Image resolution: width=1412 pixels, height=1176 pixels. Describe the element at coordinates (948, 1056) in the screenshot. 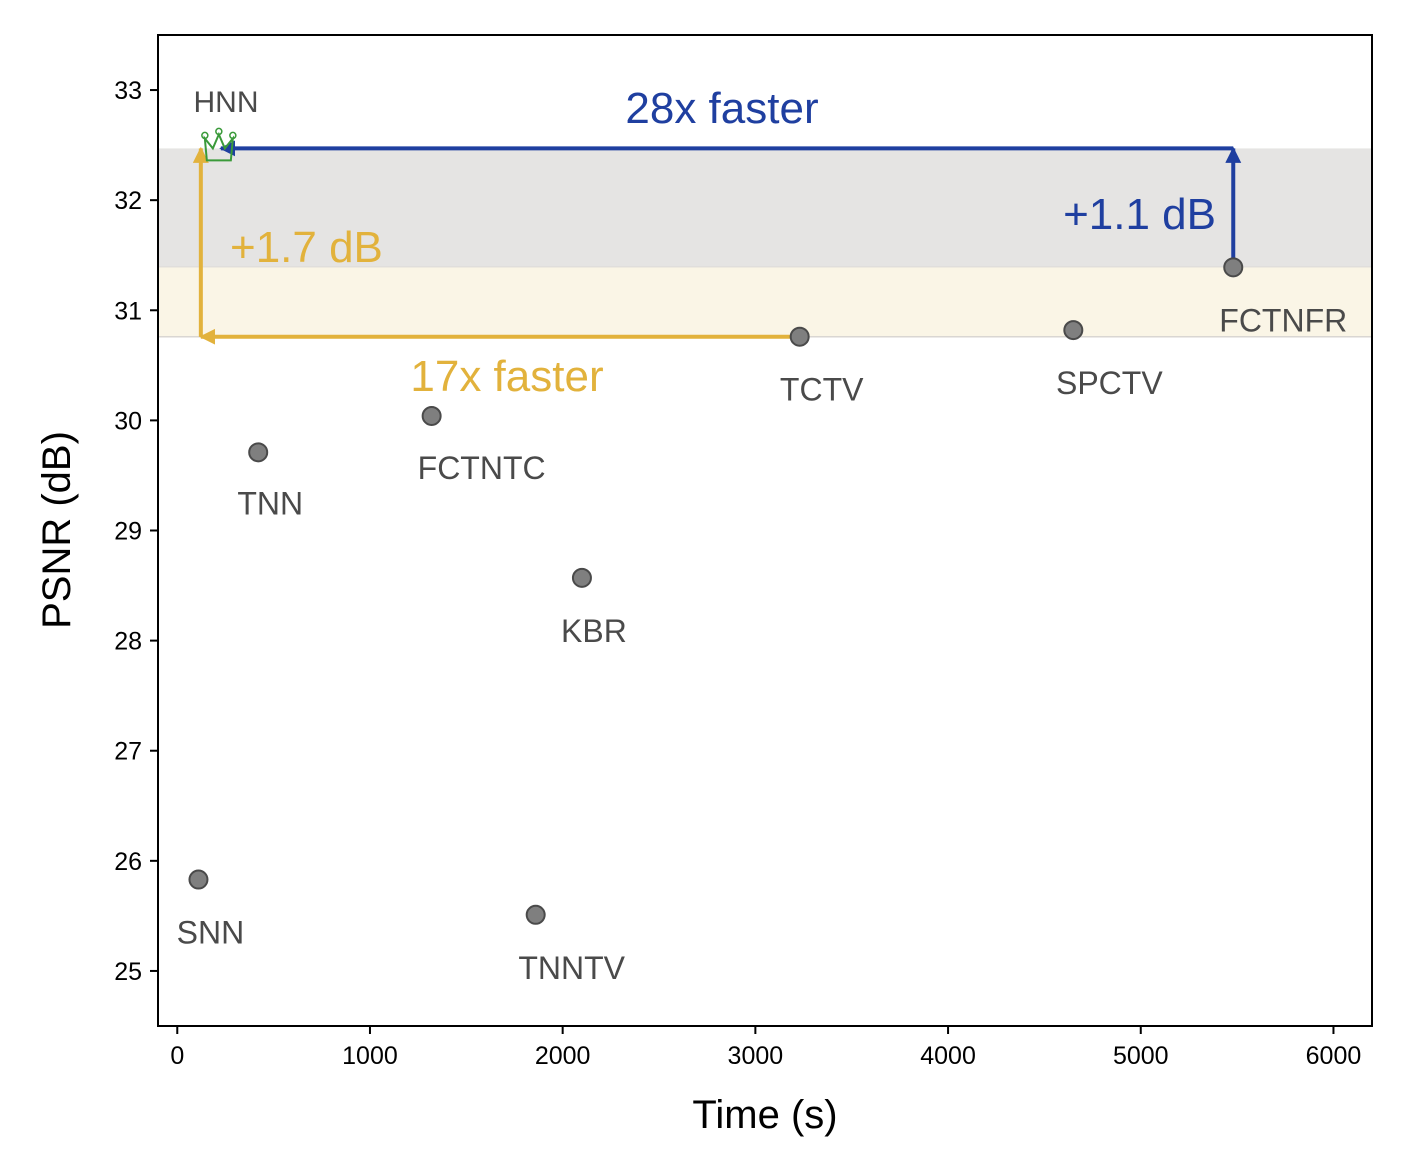

I see `x-tick-label: 4000` at that location.